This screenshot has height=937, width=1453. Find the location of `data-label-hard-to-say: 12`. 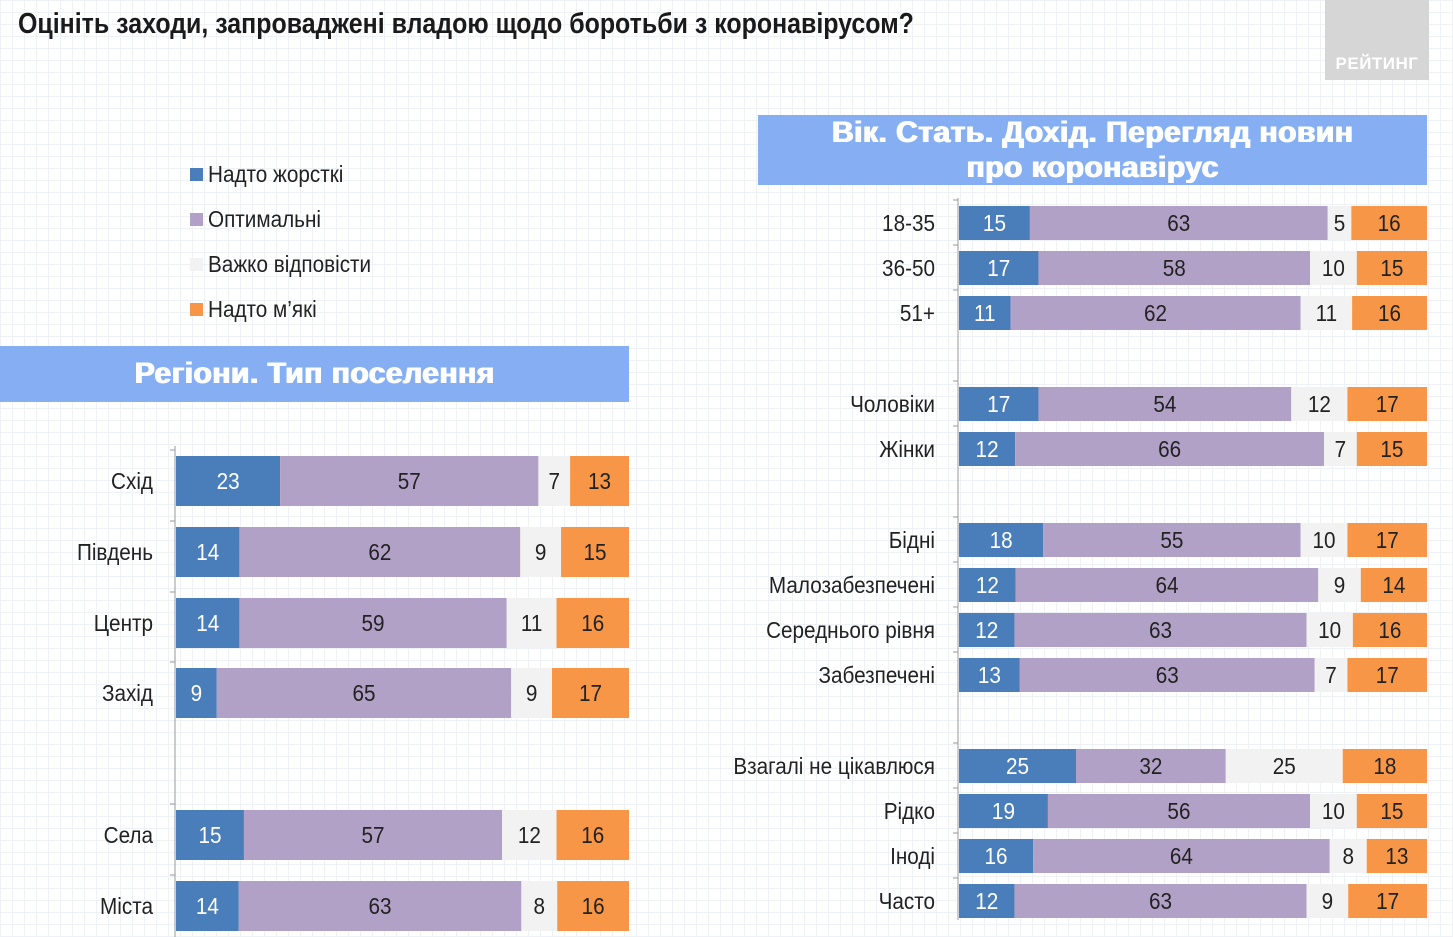

data-label-hard-to-say: 12 is located at coordinates (529, 835).